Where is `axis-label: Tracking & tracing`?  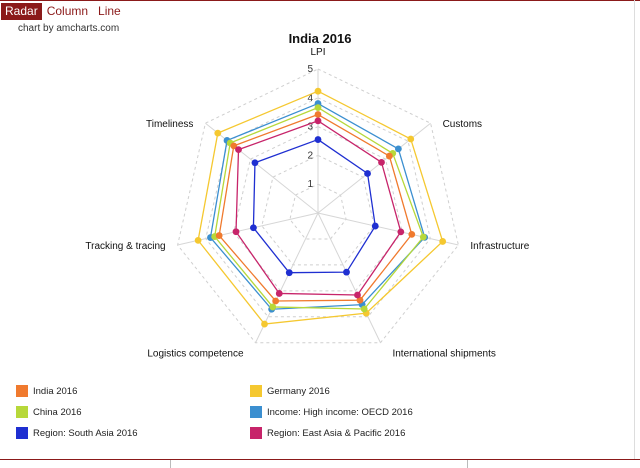 axis-label: Tracking & tracing is located at coordinates (125, 246).